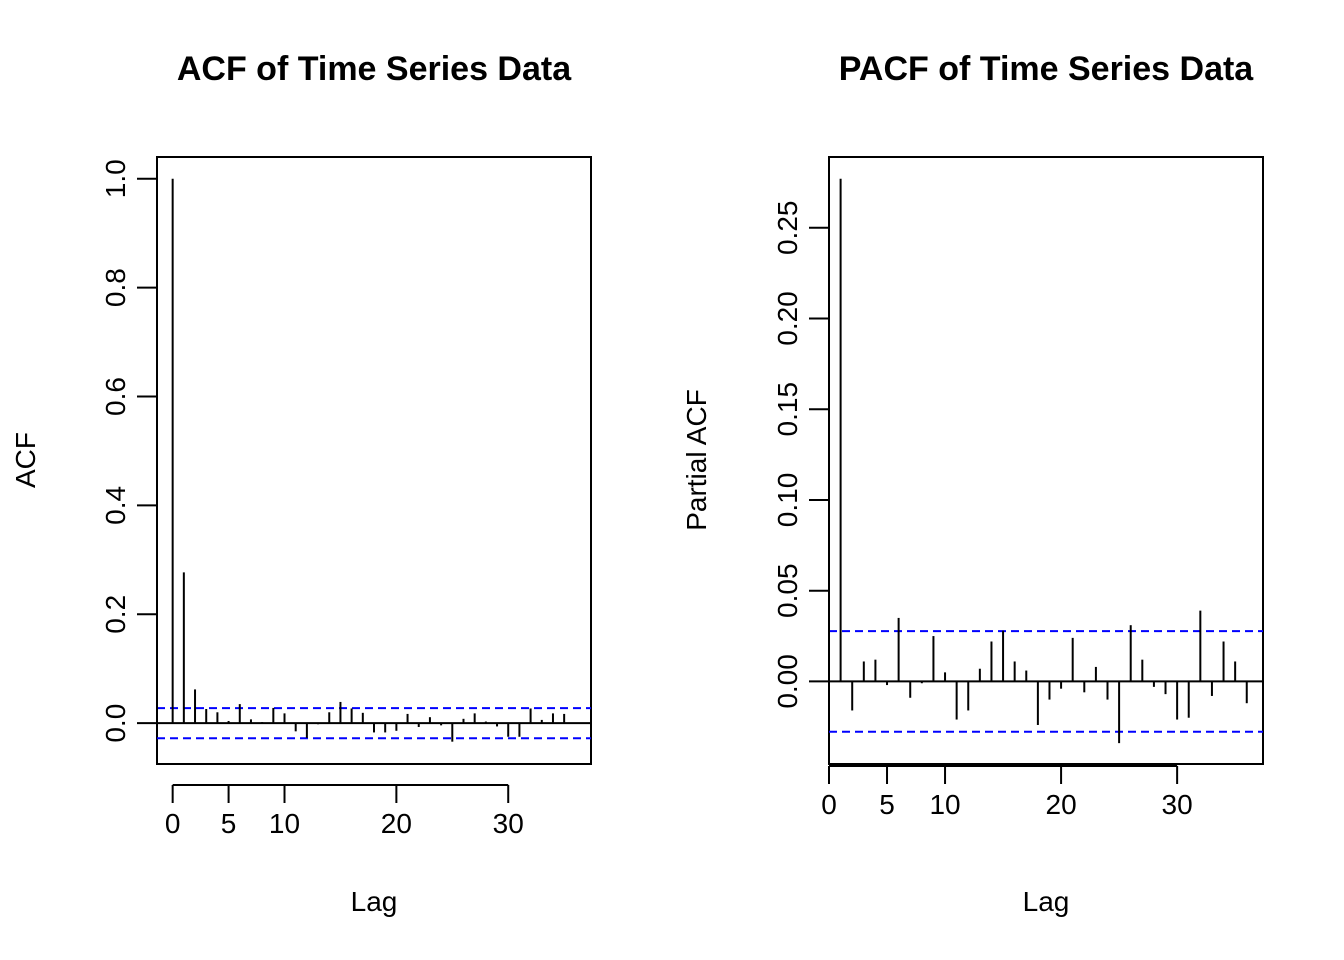 The width and height of the screenshot is (1344, 960). Describe the element at coordinates (115, 287) in the screenshot. I see `acf-y-tick-label-4: 0.8` at that location.